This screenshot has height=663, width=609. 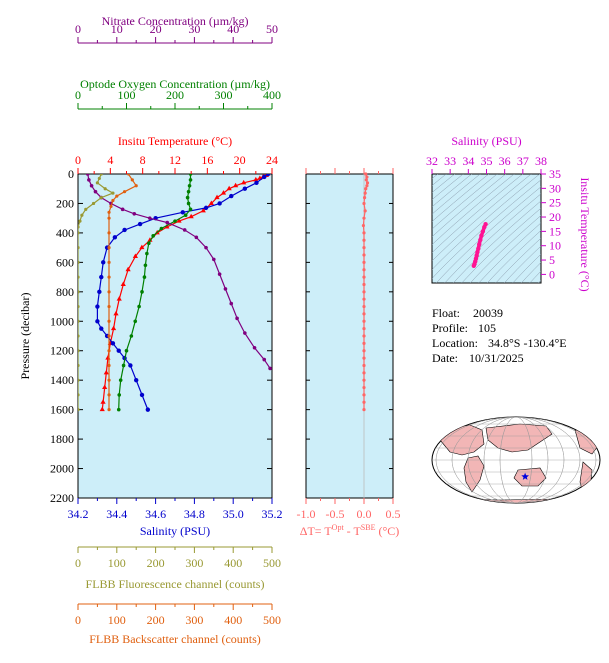 I want to click on ts-y-tick-label: 25, so click(x=555, y=203).